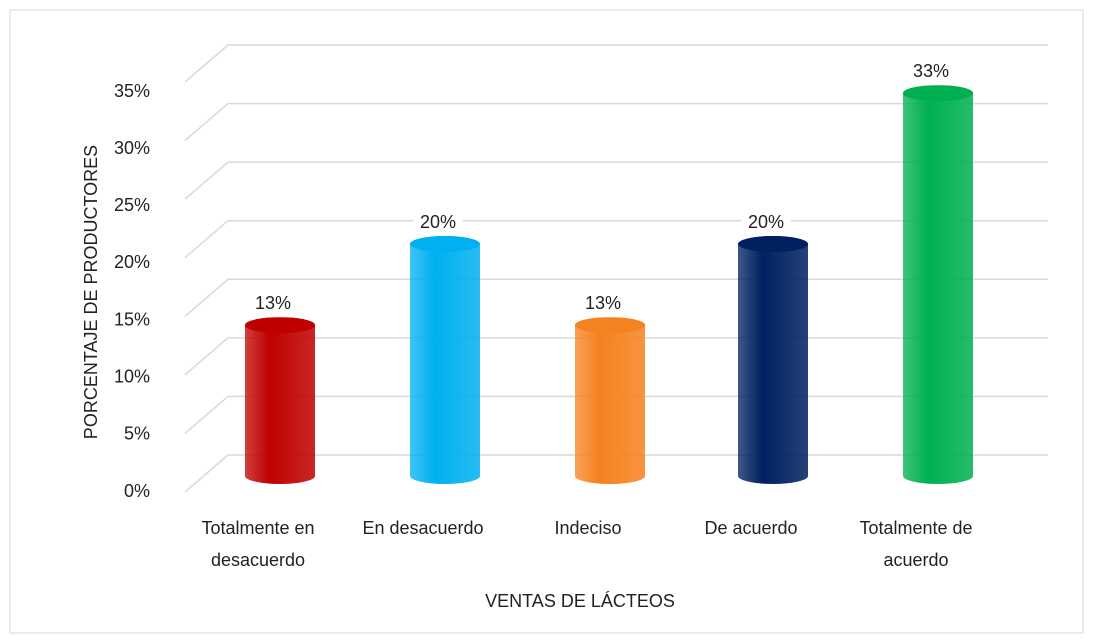  Describe the element at coordinates (588, 528) in the screenshot. I see `x-tick-label: Indeciso` at that location.